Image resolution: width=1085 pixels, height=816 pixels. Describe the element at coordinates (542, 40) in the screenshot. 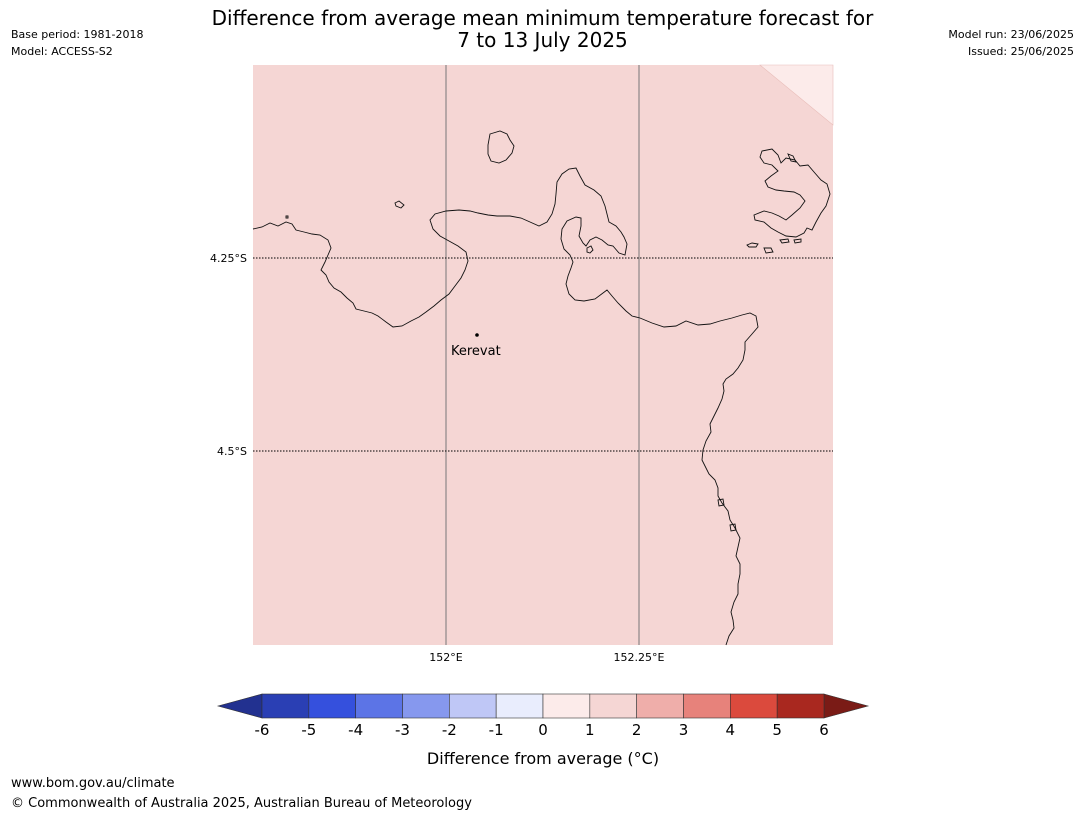

I see `title-line-2: 7 to 13 July 2025` at that location.